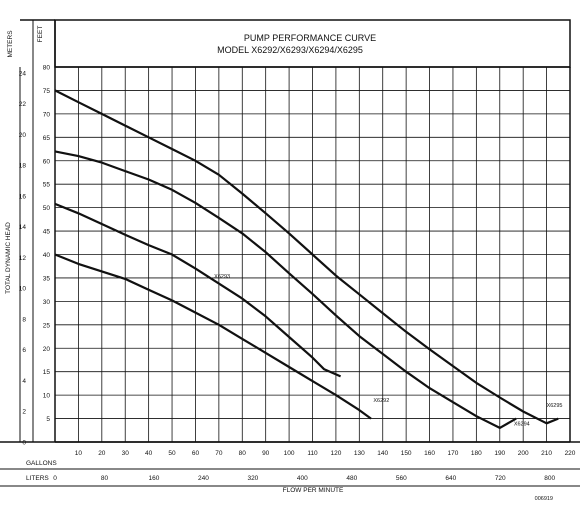 The width and height of the screenshot is (580, 509). I want to click on liter-tick-label: 560, so click(401, 478).